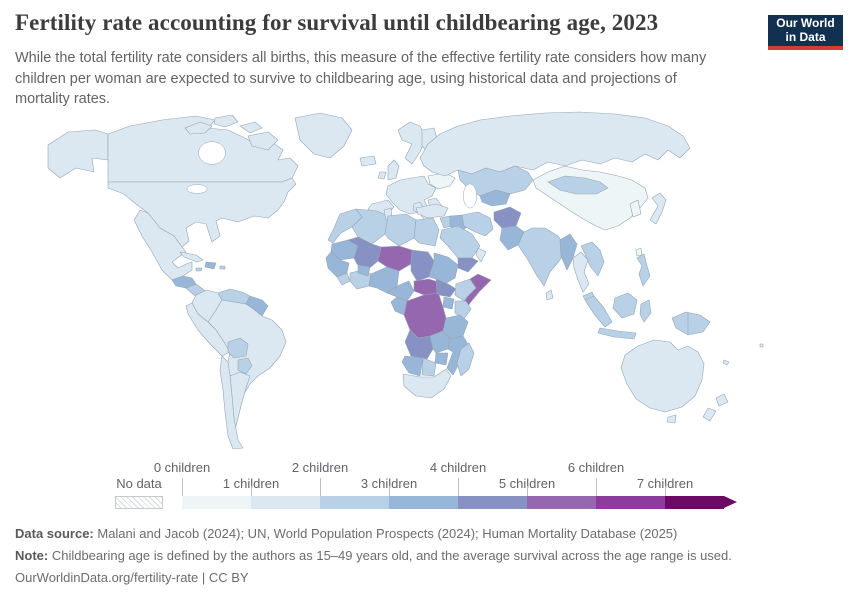  Describe the element at coordinates (635, 208) in the screenshot. I see `country-korea` at that location.